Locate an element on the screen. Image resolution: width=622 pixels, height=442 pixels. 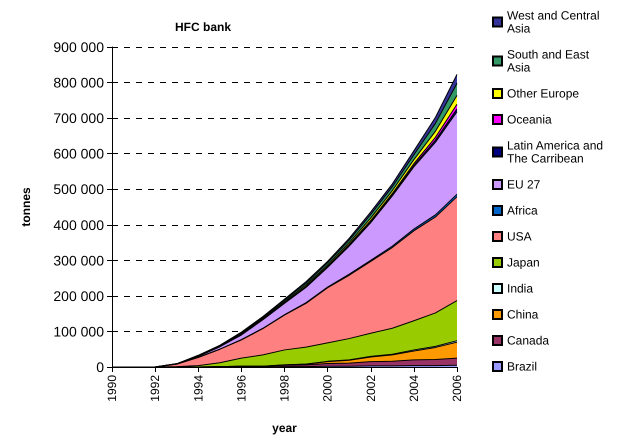
y-tick-label: 800 000 is located at coordinates (78, 82).